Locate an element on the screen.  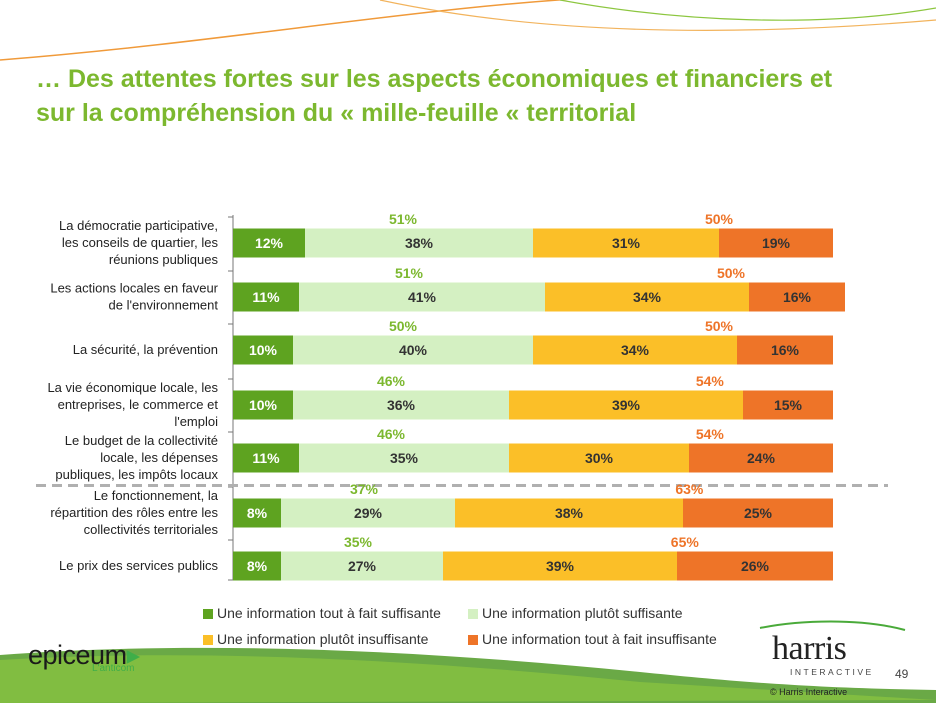
category-label: entreprises, le commerce et is located at coordinates (138, 404).